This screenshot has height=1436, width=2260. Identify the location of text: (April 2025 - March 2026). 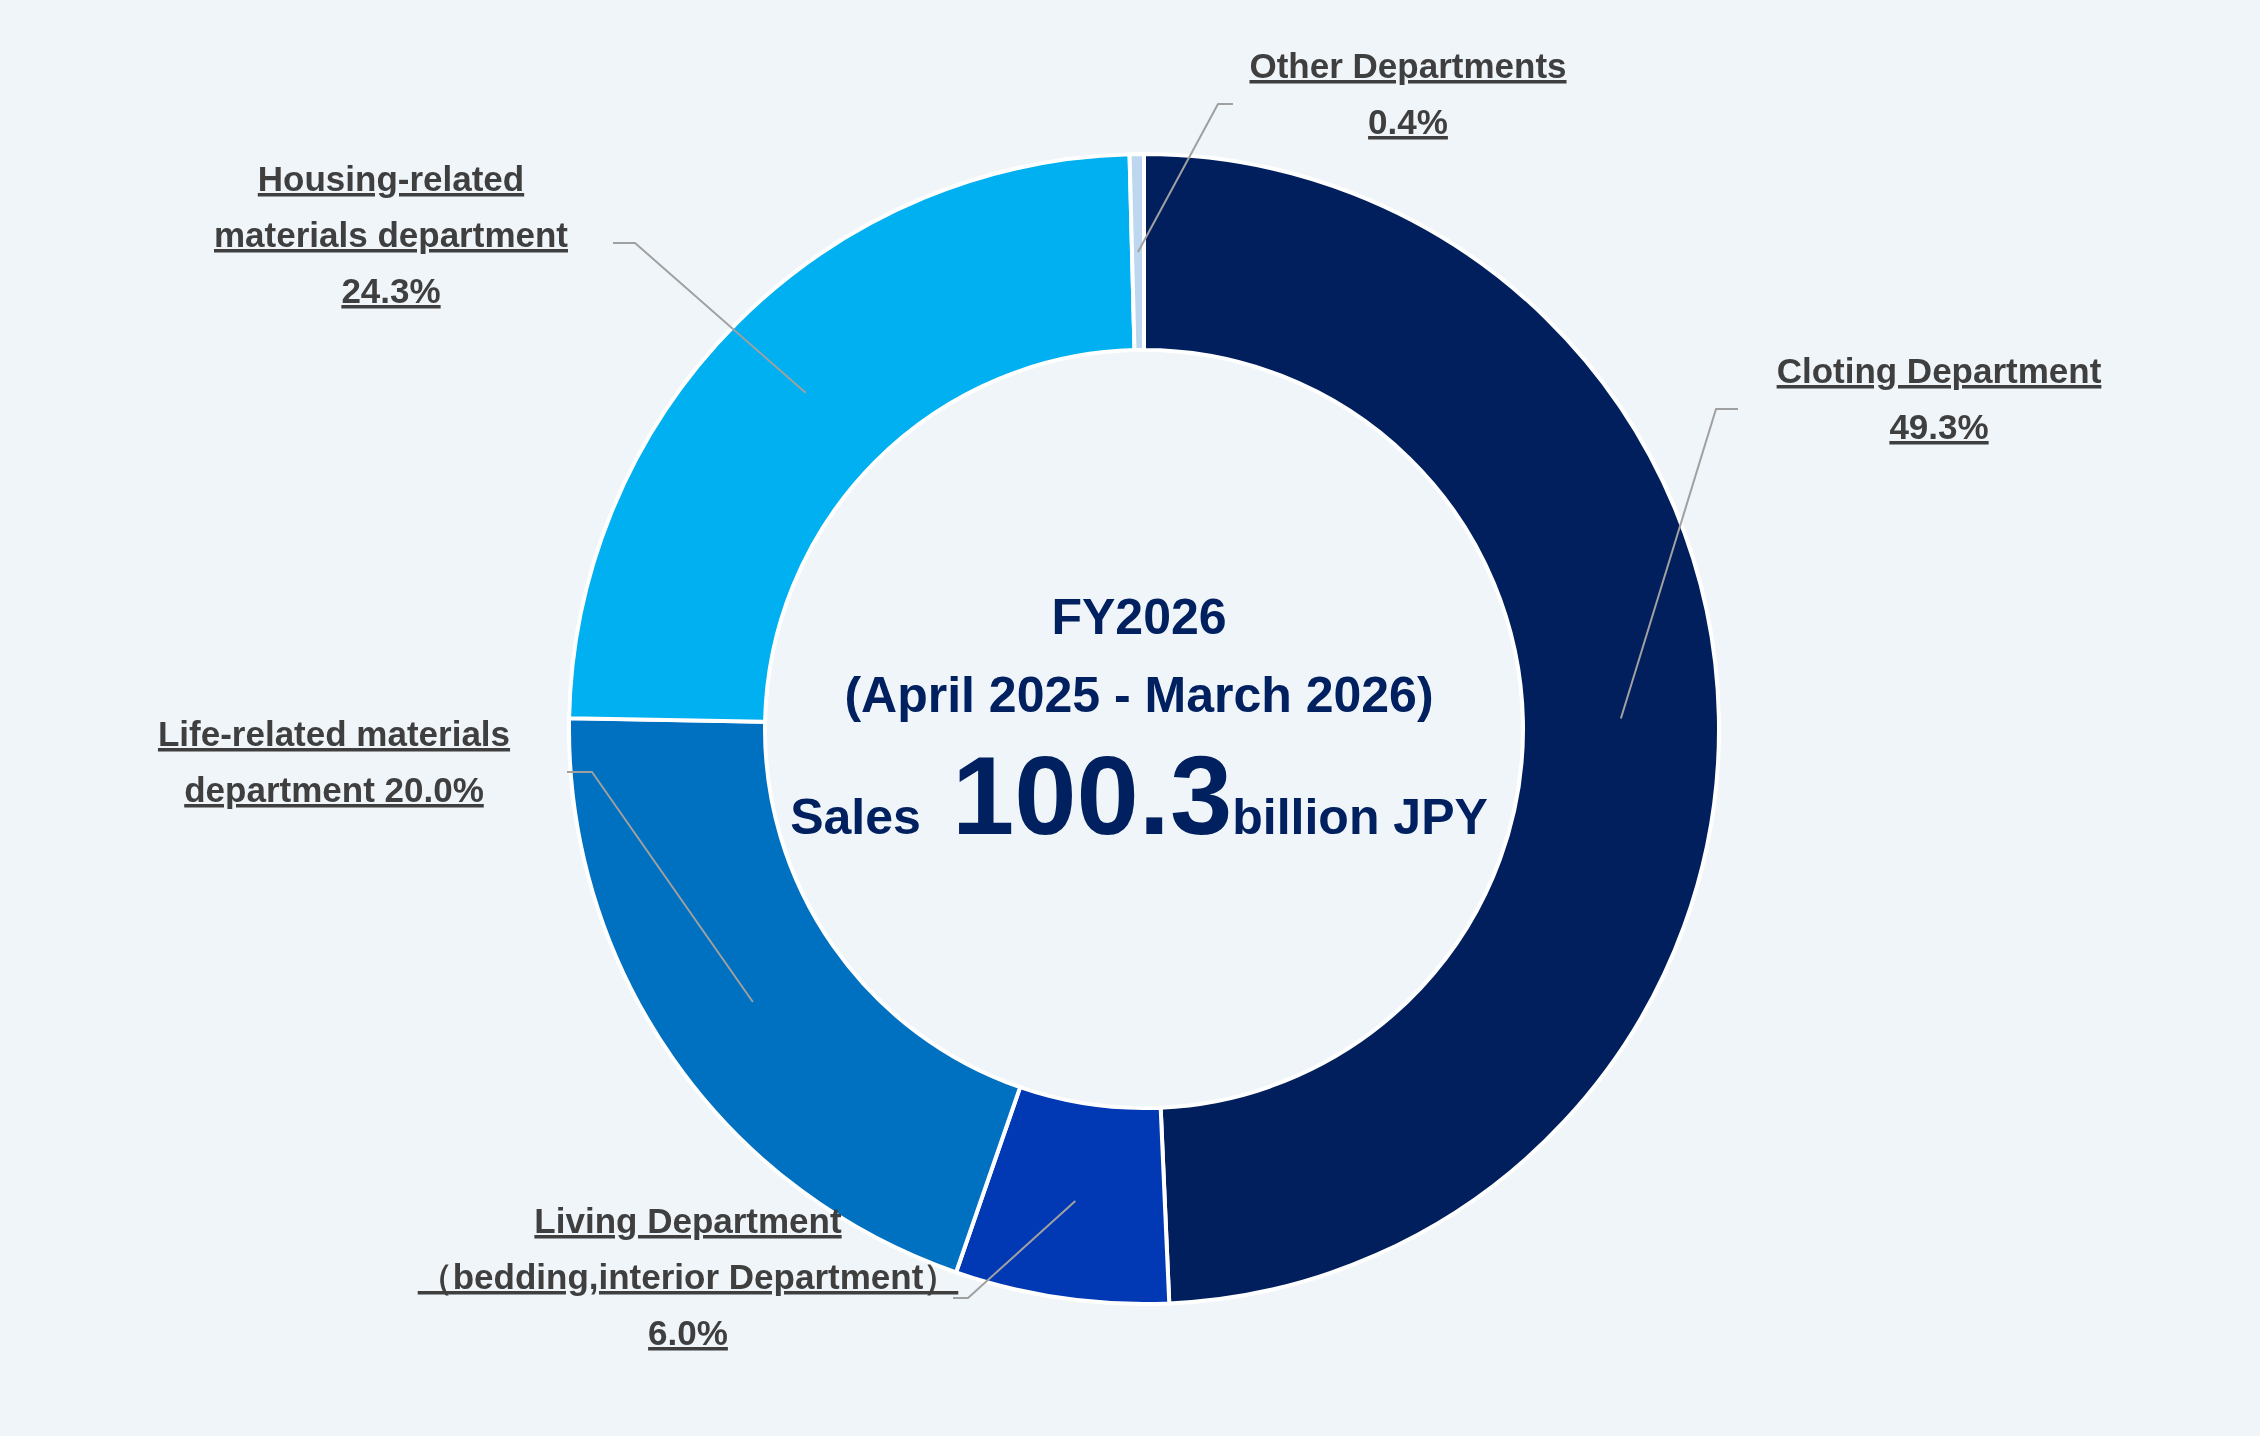
(1139, 695).